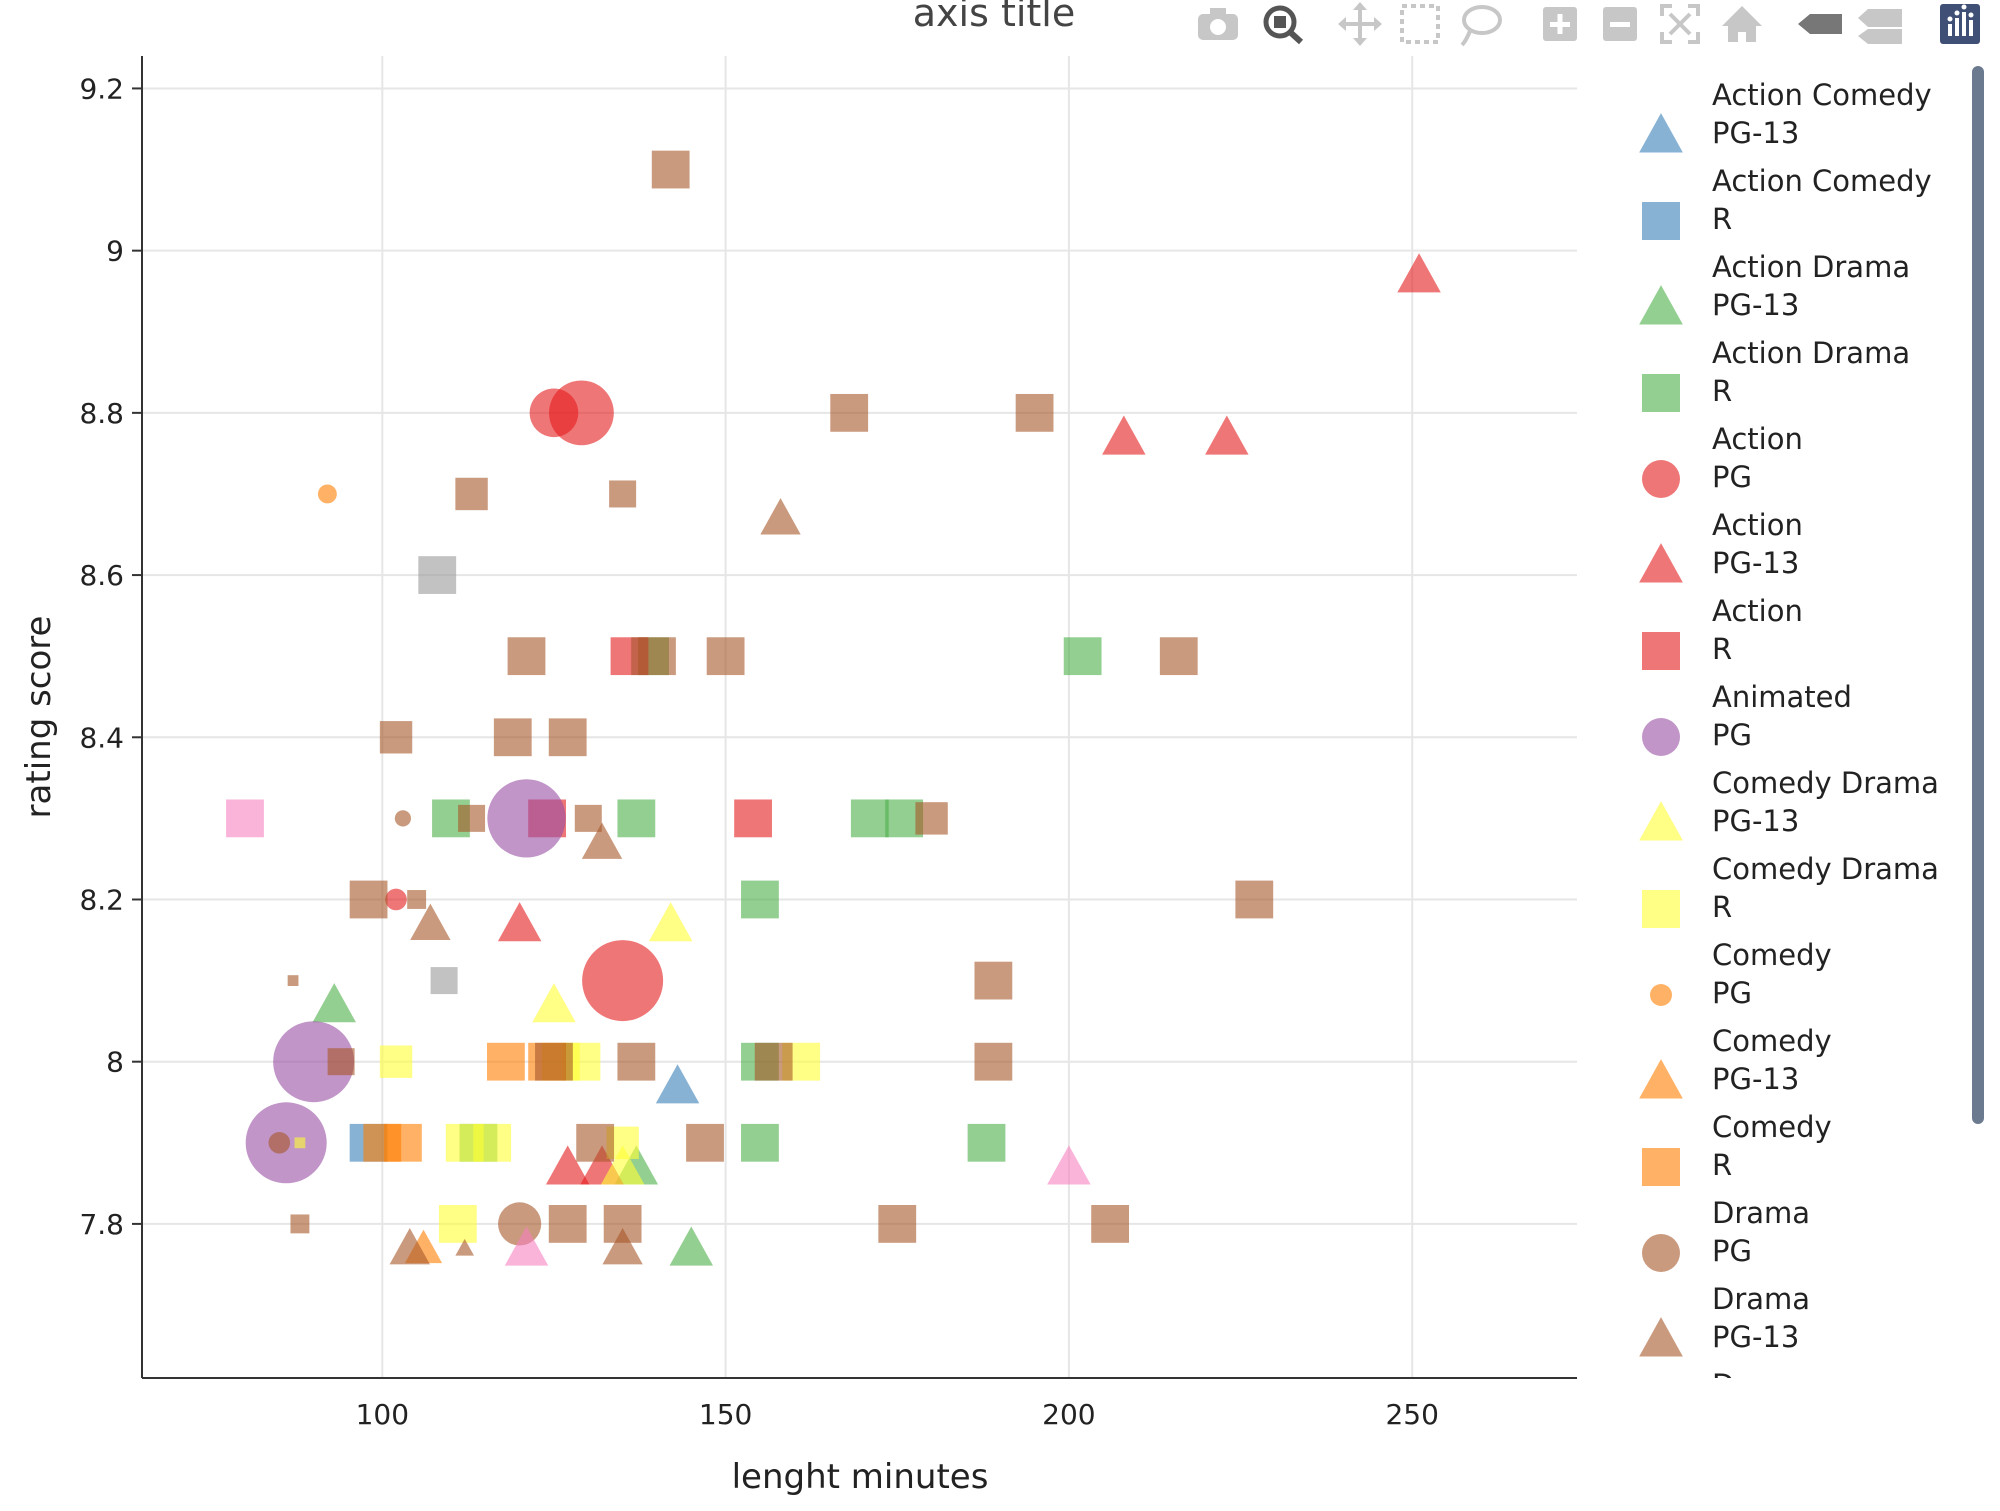 The height and width of the screenshot is (1511, 2000). I want to click on legend-item-partial, so click(1661, 1494).